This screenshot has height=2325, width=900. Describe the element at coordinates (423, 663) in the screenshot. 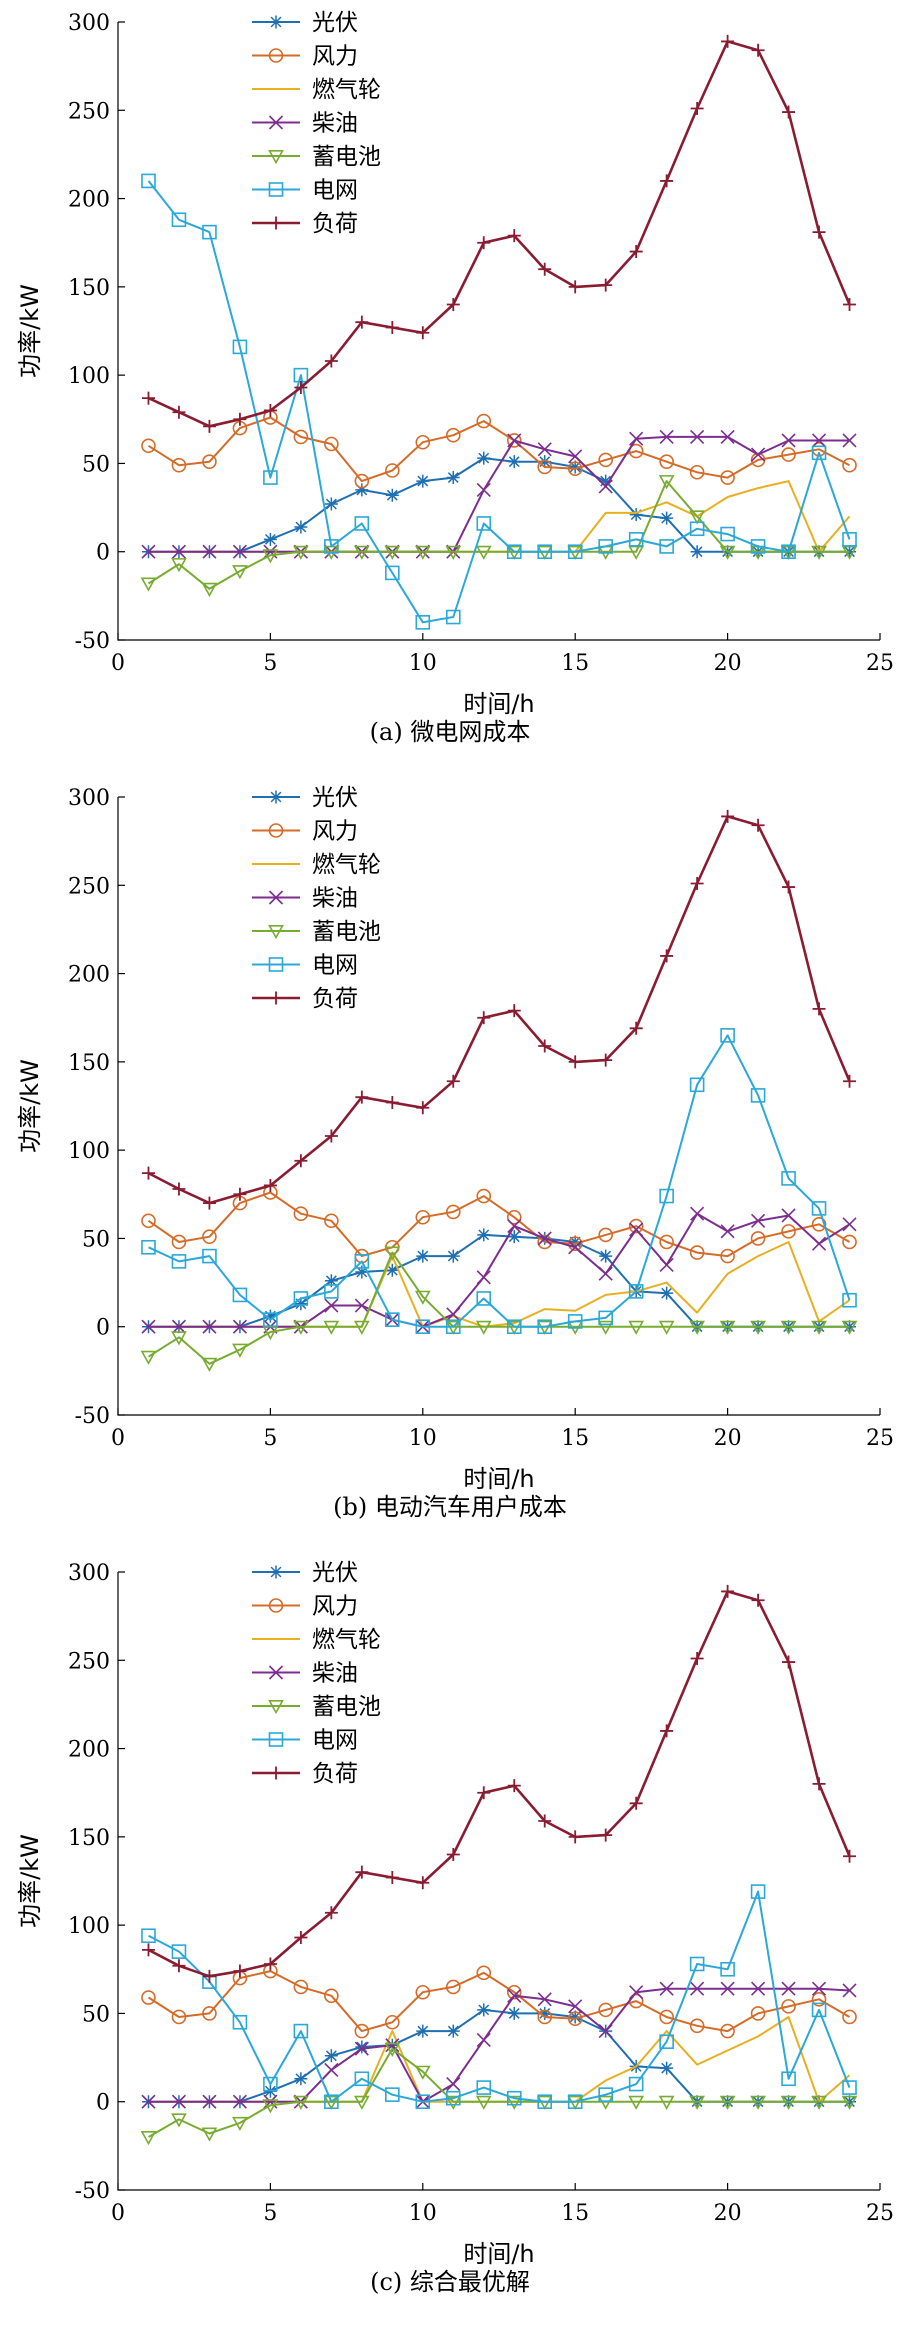

I see `x-tick-label: 10` at that location.